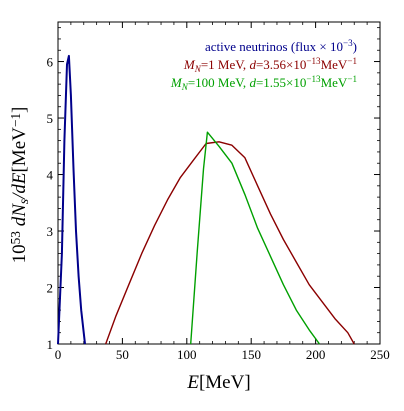  What do you see at coordinates (281, 82) in the screenshot?
I see `label-part: =1.55×10` at bounding box center [281, 82].